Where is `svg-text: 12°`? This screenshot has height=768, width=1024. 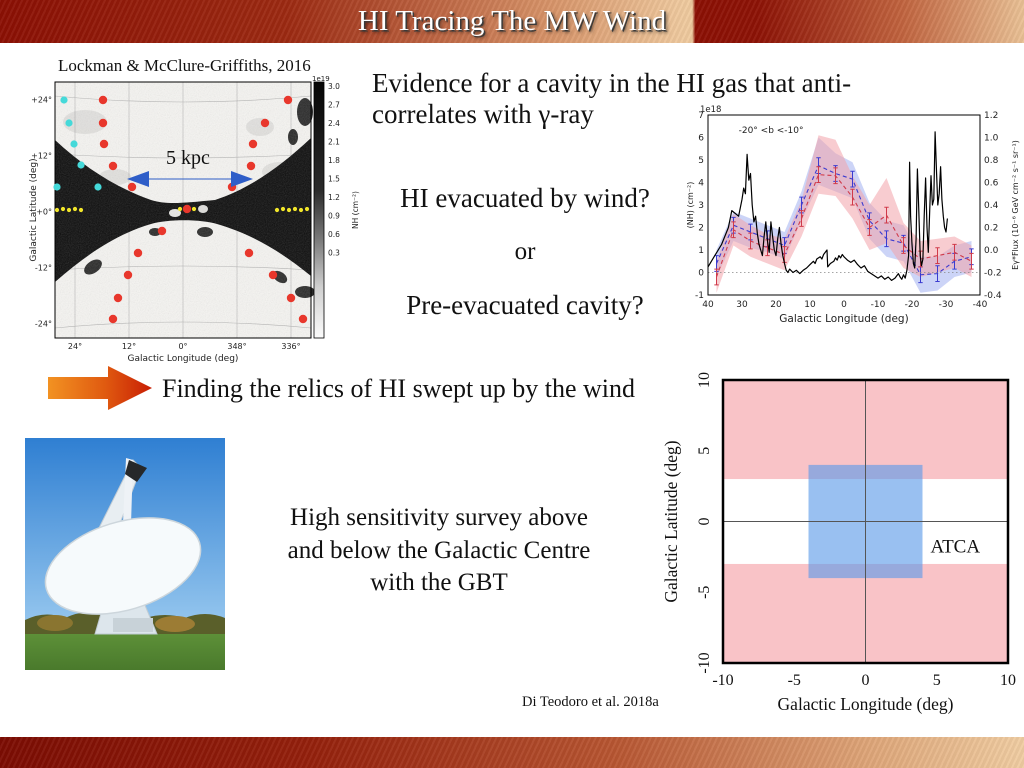
svg-text: 12° is located at coordinates (129, 346).